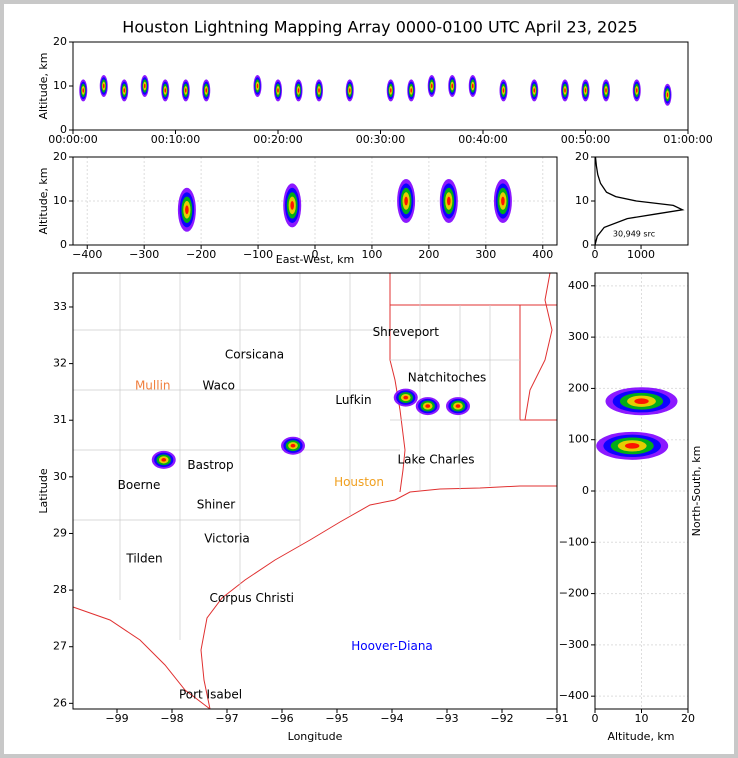 Image resolution: width=738 pixels, height=758 pixels. I want to click on x-tick-label: 400, so click(542, 254).